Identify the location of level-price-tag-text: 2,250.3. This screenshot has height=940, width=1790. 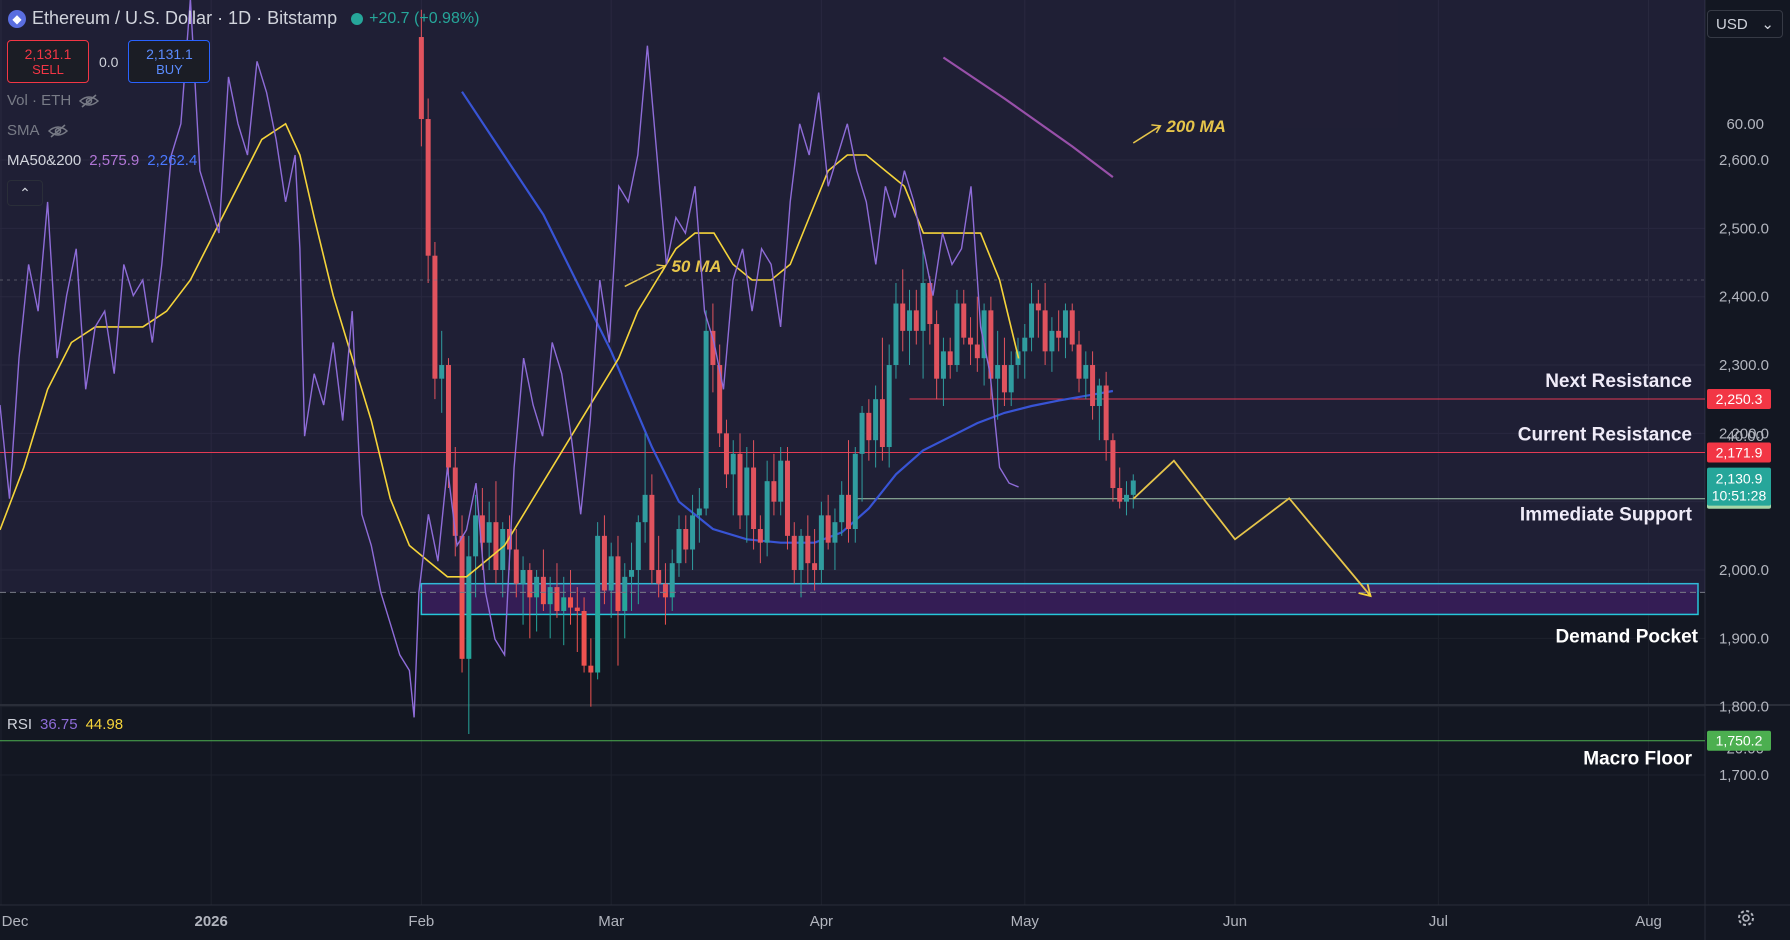
(1739, 399).